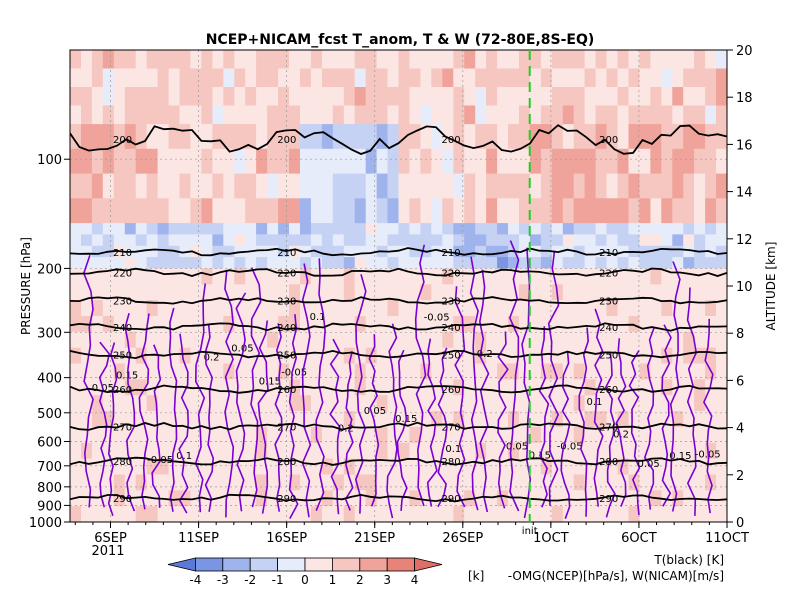 This screenshot has width=800, height=600. I want to click on colorbar-swatch, so click(209, 564).